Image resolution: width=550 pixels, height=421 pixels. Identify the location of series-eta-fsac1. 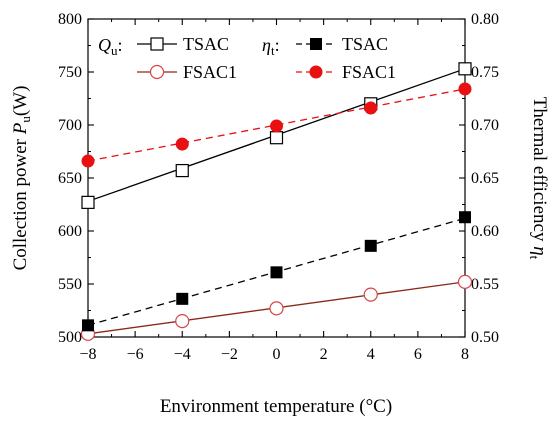
(276, 125).